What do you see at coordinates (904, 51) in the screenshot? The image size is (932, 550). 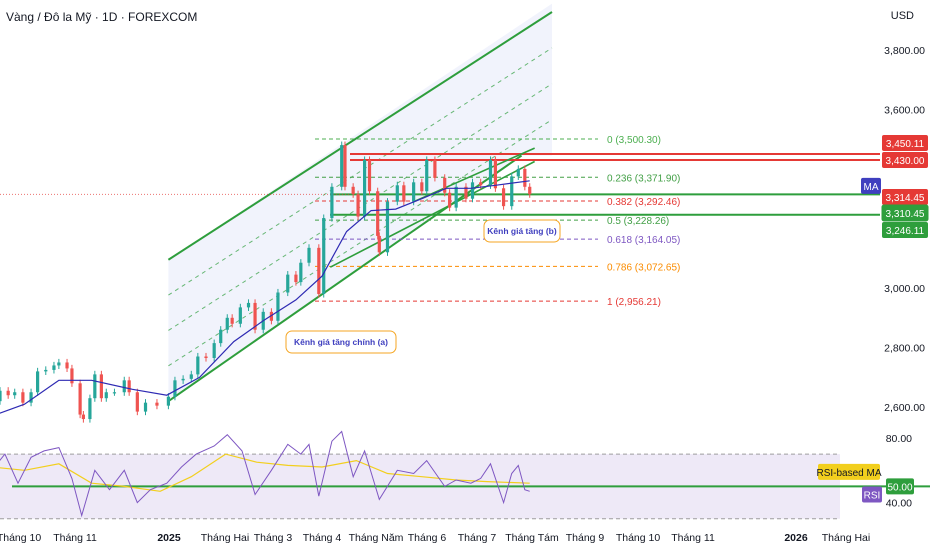 I see `price-axis-tick: 3,800.00` at bounding box center [904, 51].